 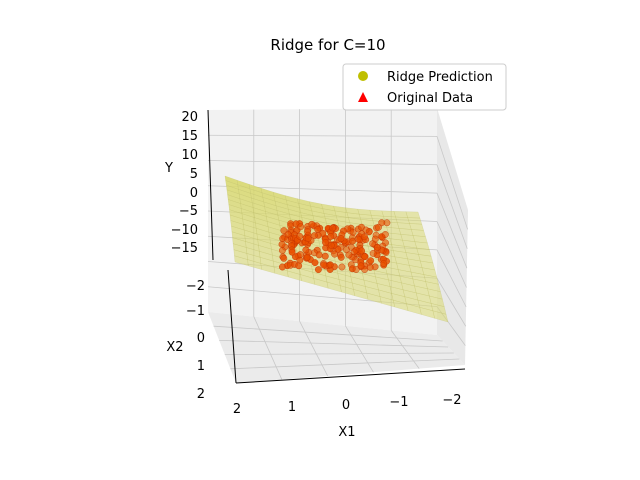 I want to click on x1-tick-label: −2, so click(x=451, y=400).